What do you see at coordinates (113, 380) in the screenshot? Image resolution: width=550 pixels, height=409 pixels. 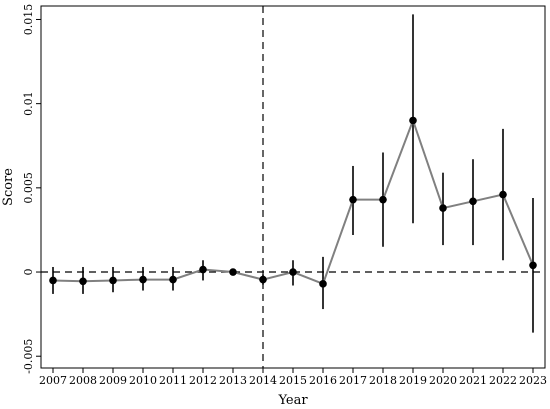 I see `x-tick-label: 2009` at bounding box center [113, 380].